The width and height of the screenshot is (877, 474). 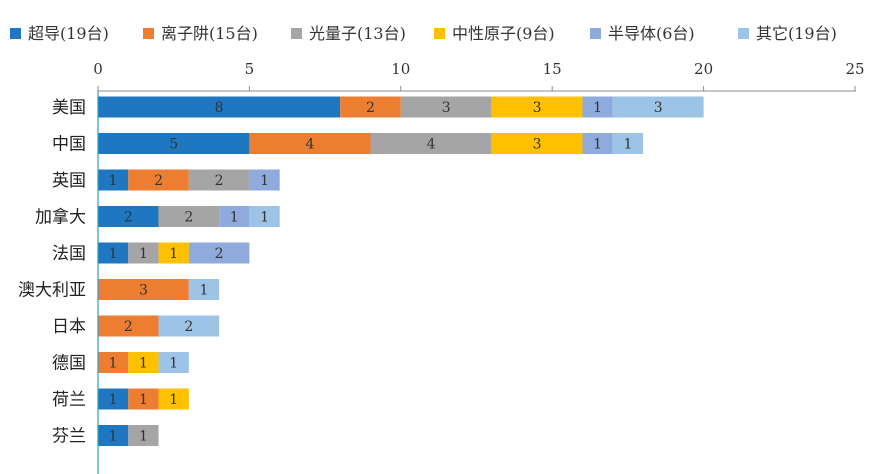 I want to click on legend-label: 光量子(13台), so click(x=357, y=33).